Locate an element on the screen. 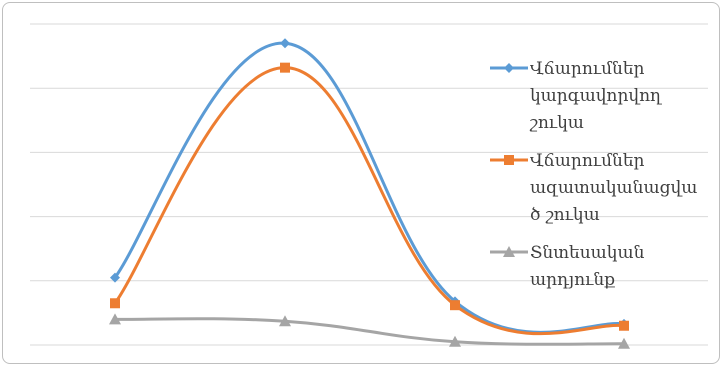 The image size is (724, 368). legend-label-3a: Տնտեսական is located at coordinates (587, 253).